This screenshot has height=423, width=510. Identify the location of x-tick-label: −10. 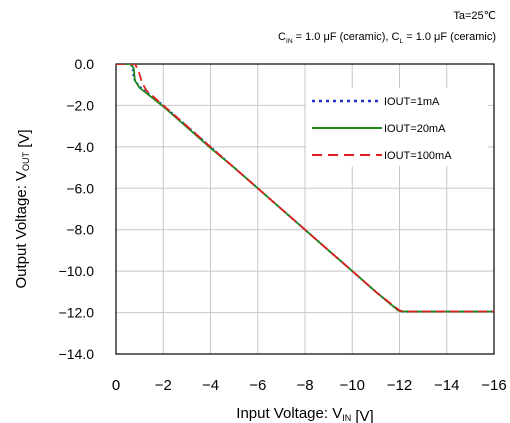
(352, 385).